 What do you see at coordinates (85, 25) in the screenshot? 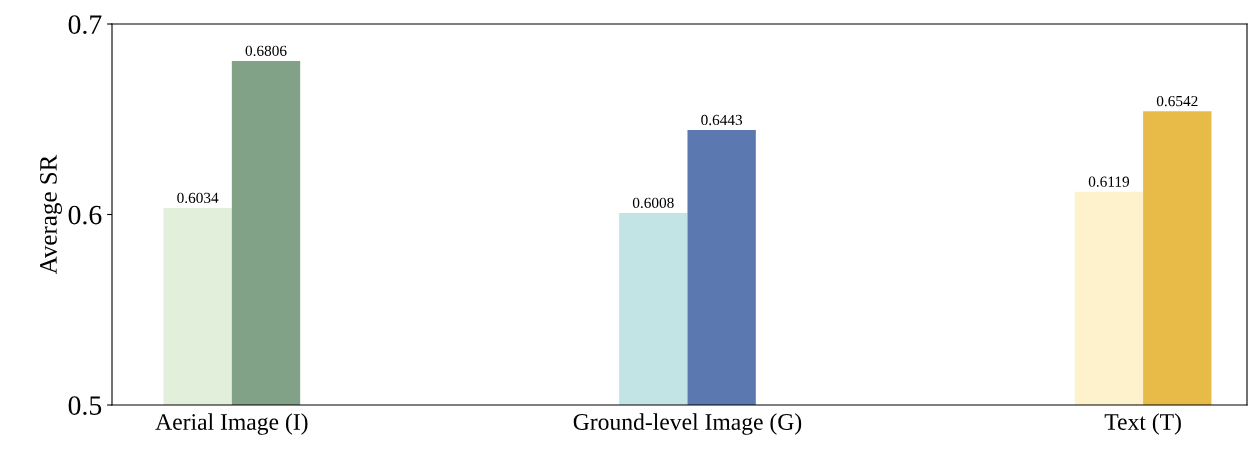
I see `y-tick-label: 0.7` at bounding box center [85, 25].